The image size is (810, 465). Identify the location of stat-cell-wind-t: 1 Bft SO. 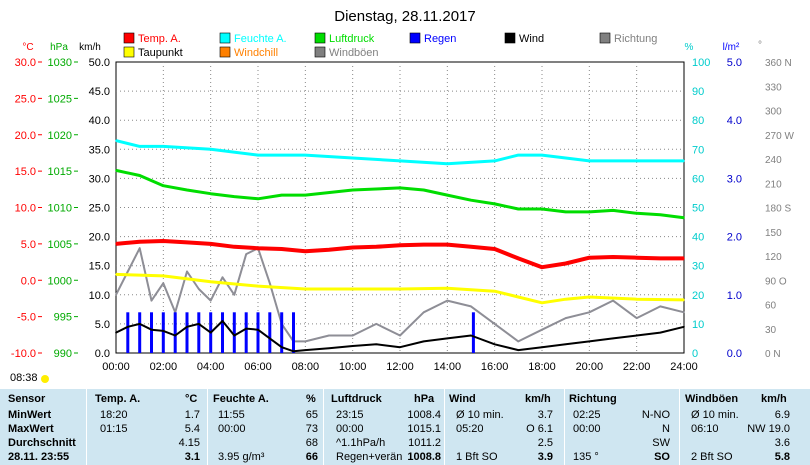
(477, 457).